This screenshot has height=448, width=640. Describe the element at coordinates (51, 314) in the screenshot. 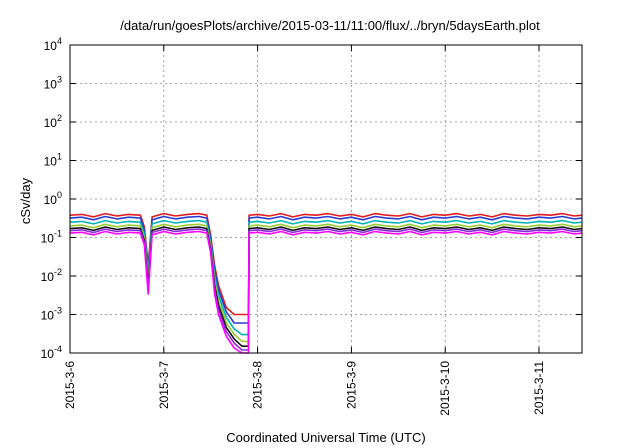

I see `y-tick-label: 10⁻³` at that location.